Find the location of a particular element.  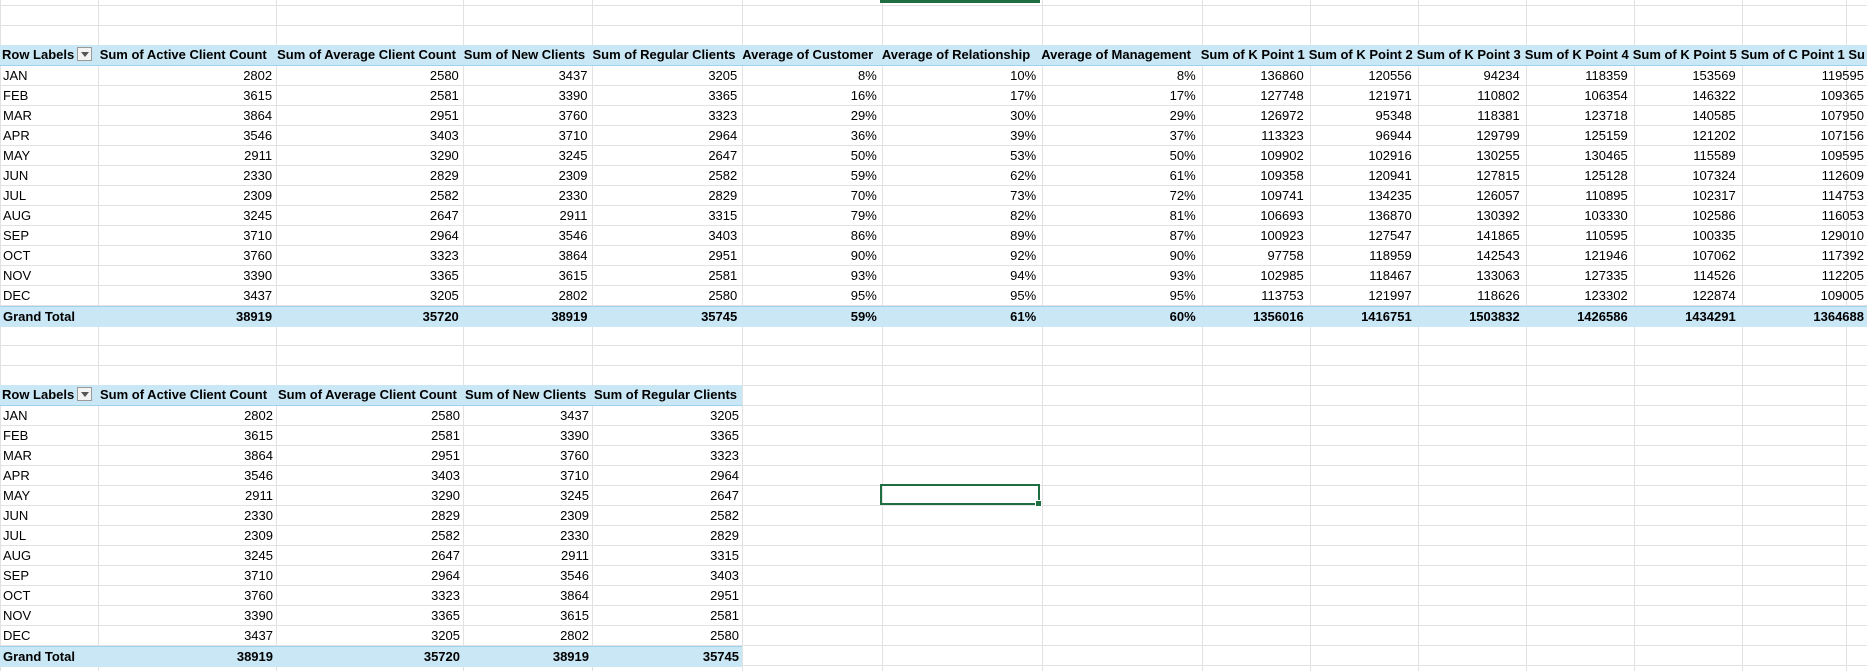

grand-total-value: 61% is located at coordinates (959, 316).